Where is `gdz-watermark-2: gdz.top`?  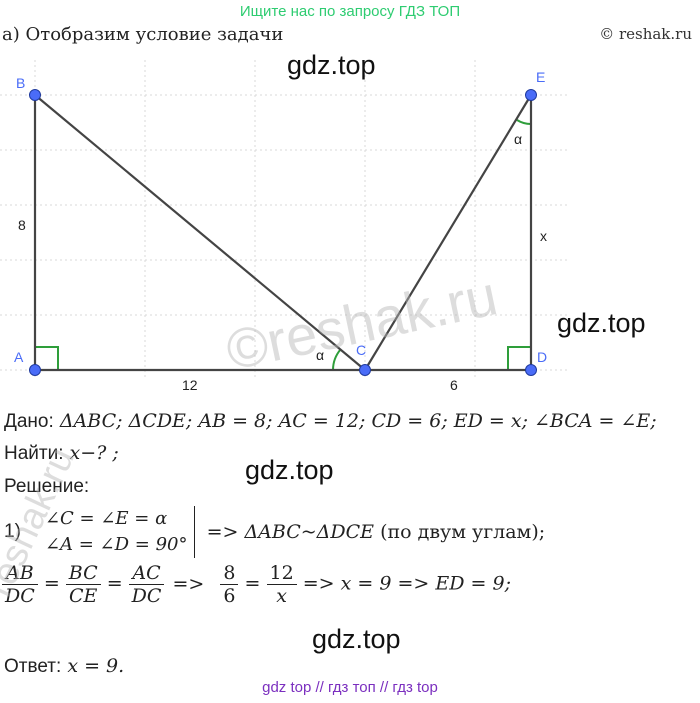
gdz-watermark-2: gdz.top is located at coordinates (601, 323).